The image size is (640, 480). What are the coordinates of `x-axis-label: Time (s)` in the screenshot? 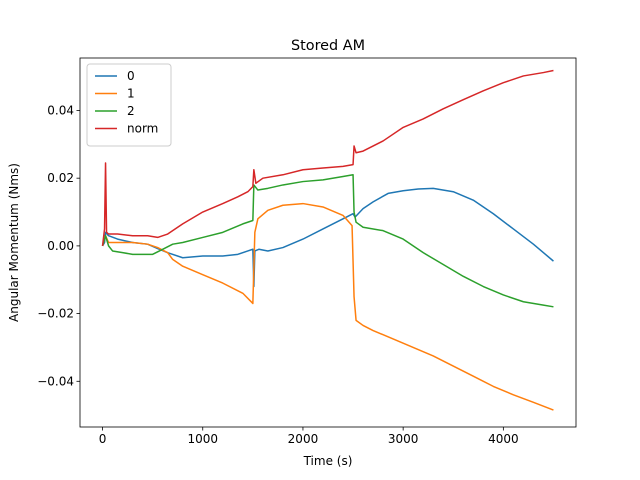 It's located at (328, 461).